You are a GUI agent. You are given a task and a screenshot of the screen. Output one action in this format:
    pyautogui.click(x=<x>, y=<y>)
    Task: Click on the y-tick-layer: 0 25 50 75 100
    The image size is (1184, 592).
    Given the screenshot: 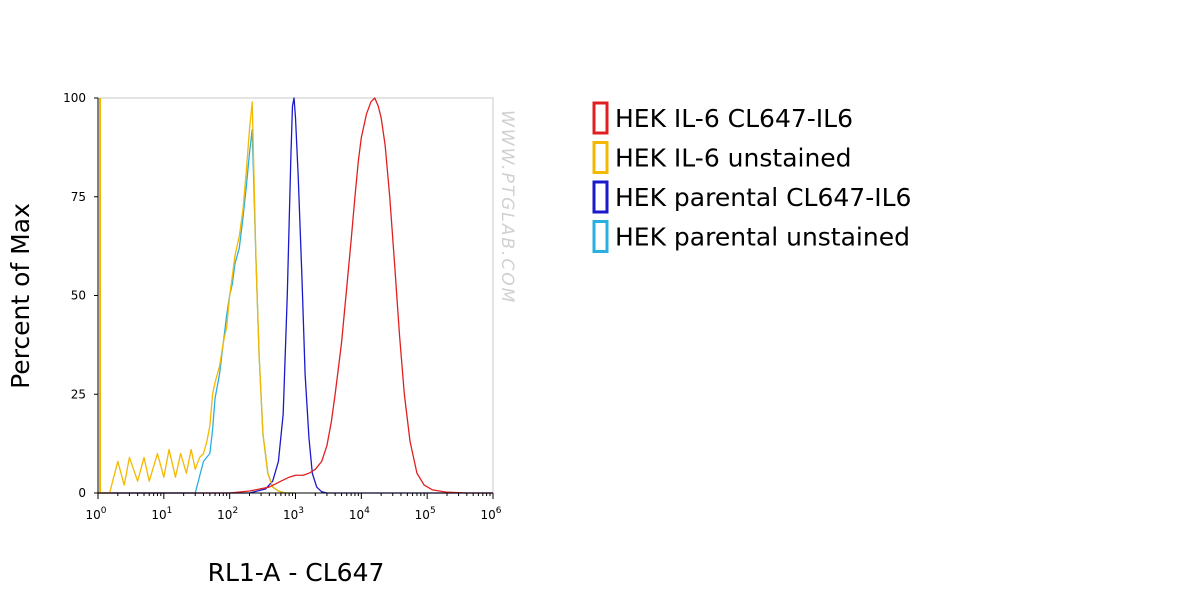 What is the action you would take?
    pyautogui.click(x=80, y=295)
    